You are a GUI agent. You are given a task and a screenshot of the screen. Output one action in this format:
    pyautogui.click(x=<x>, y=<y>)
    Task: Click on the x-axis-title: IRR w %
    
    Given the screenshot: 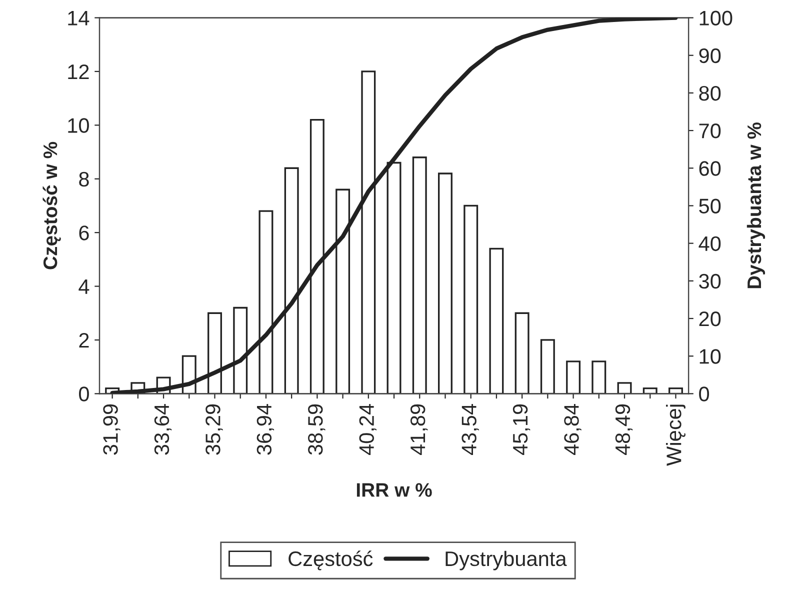 What is the action you would take?
    pyautogui.click(x=394, y=490)
    